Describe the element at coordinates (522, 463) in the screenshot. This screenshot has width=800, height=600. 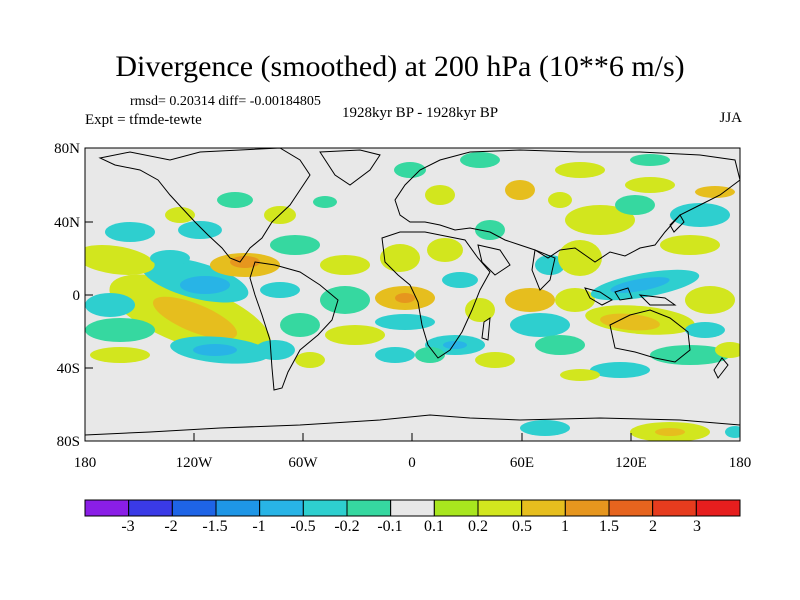
I see `lon-label: 60E` at that location.